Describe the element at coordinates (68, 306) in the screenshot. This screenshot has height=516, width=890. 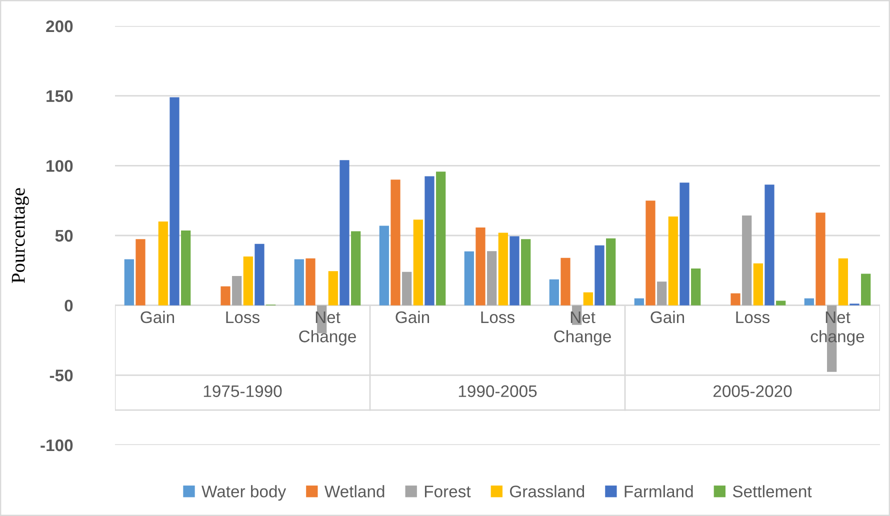
I see `y-tick-label: 0` at that location.